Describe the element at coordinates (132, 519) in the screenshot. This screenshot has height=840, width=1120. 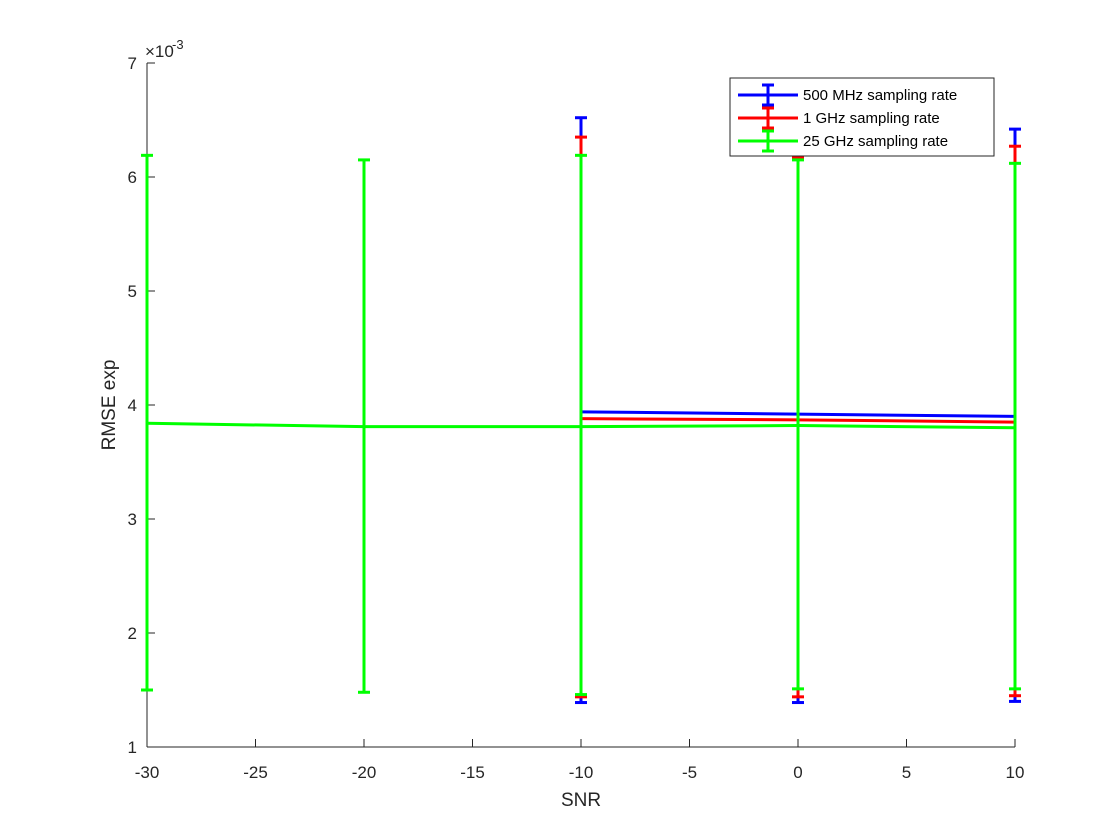
I see `y-tick-label: 3` at that location.